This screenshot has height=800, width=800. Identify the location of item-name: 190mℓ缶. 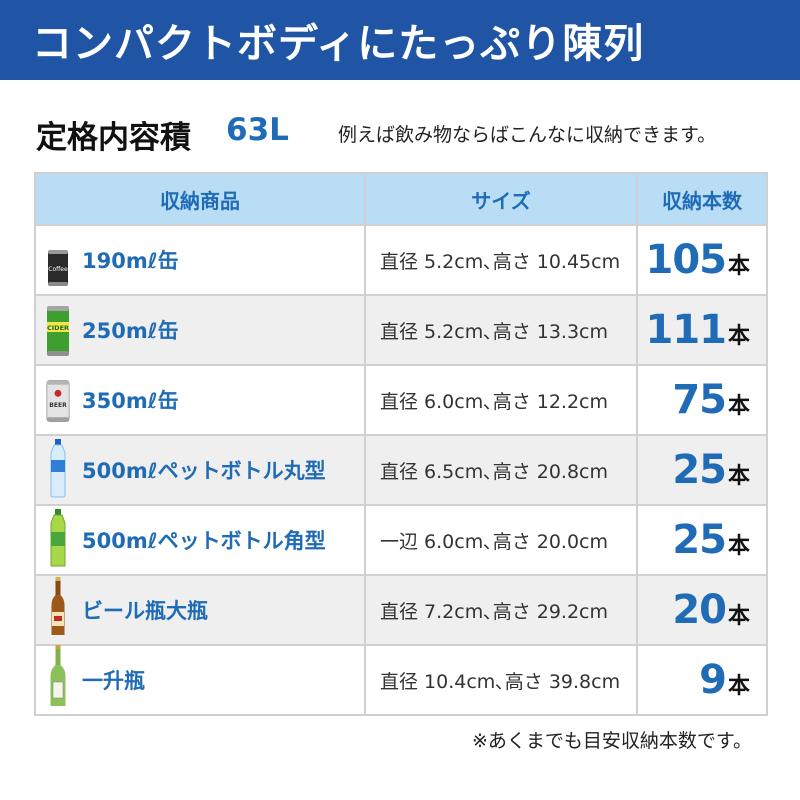
(130, 261).